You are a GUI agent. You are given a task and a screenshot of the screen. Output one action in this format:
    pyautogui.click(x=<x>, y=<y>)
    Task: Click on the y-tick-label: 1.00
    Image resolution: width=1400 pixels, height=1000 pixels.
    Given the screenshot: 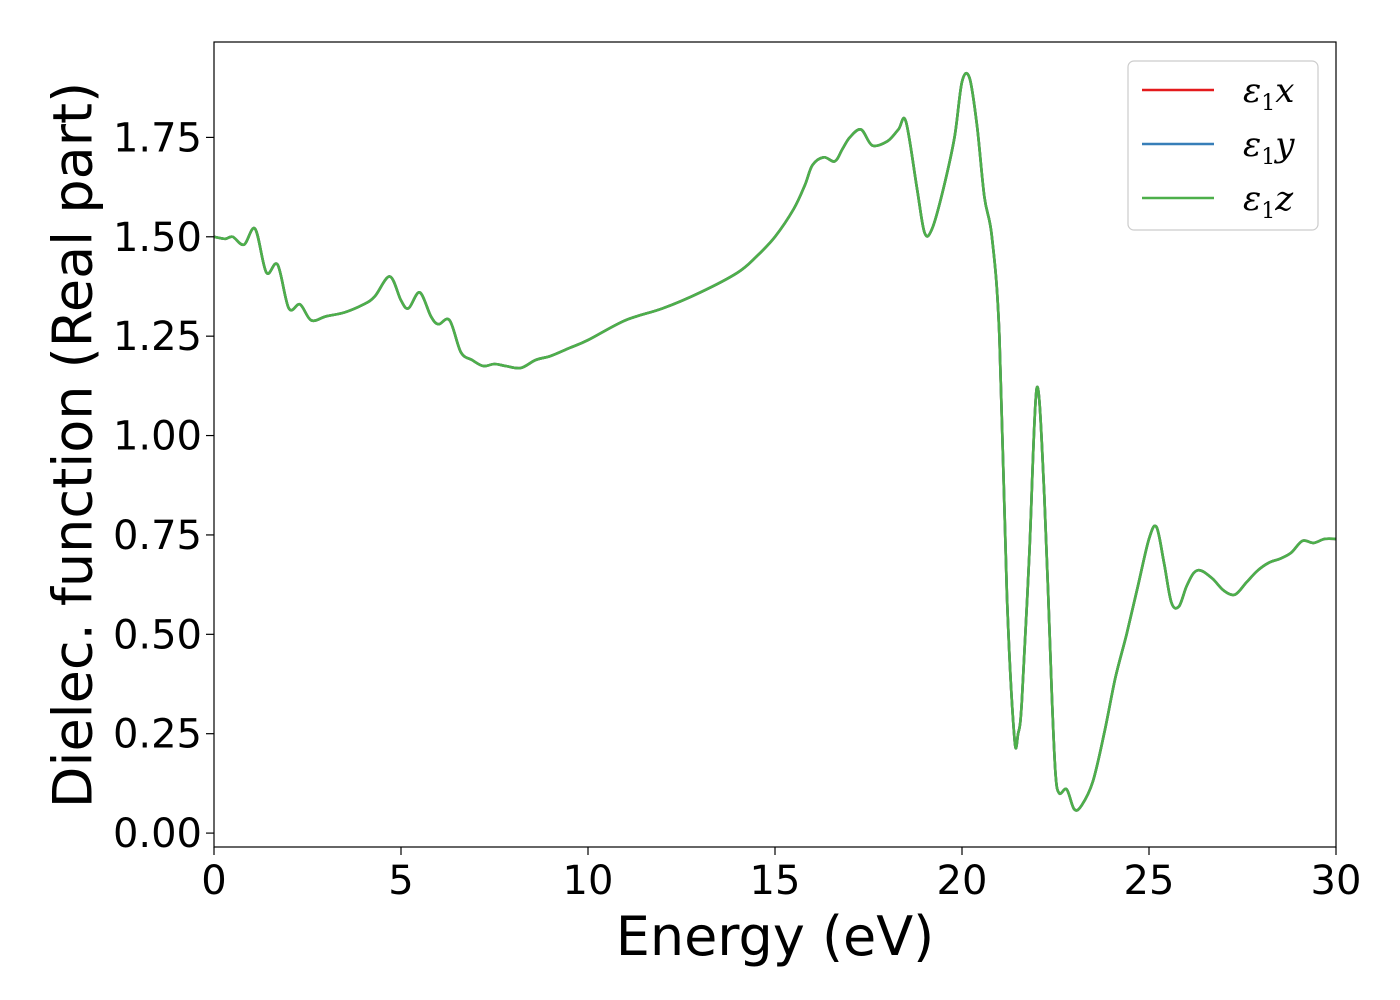 What is the action you would take?
    pyautogui.click(x=157, y=437)
    